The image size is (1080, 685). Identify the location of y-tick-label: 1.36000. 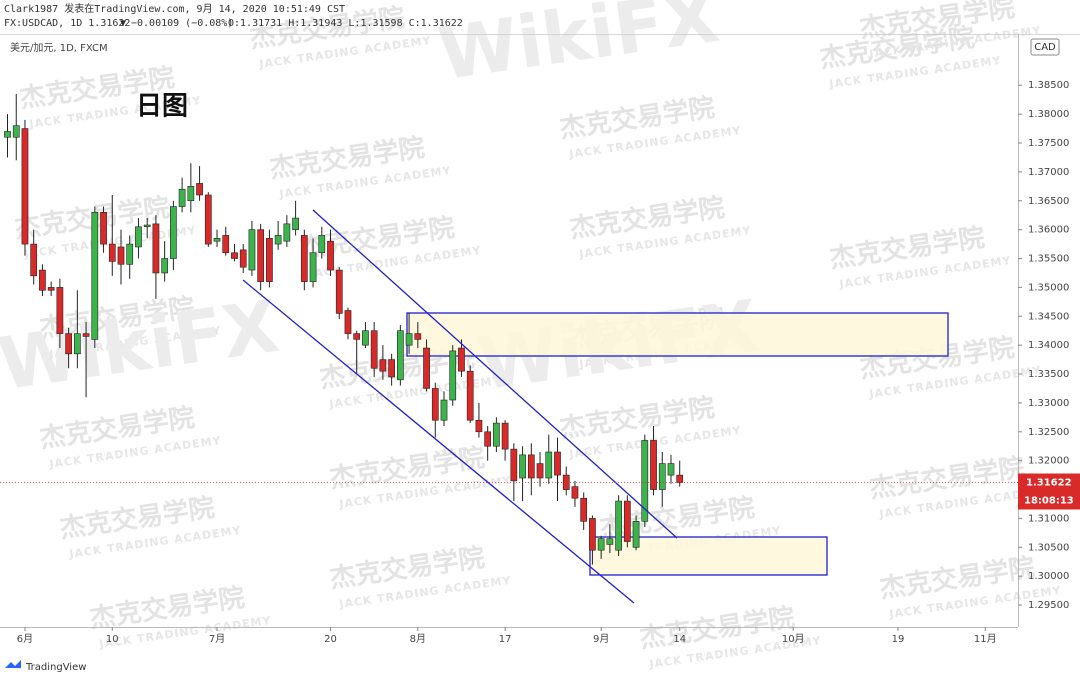
(1048, 230).